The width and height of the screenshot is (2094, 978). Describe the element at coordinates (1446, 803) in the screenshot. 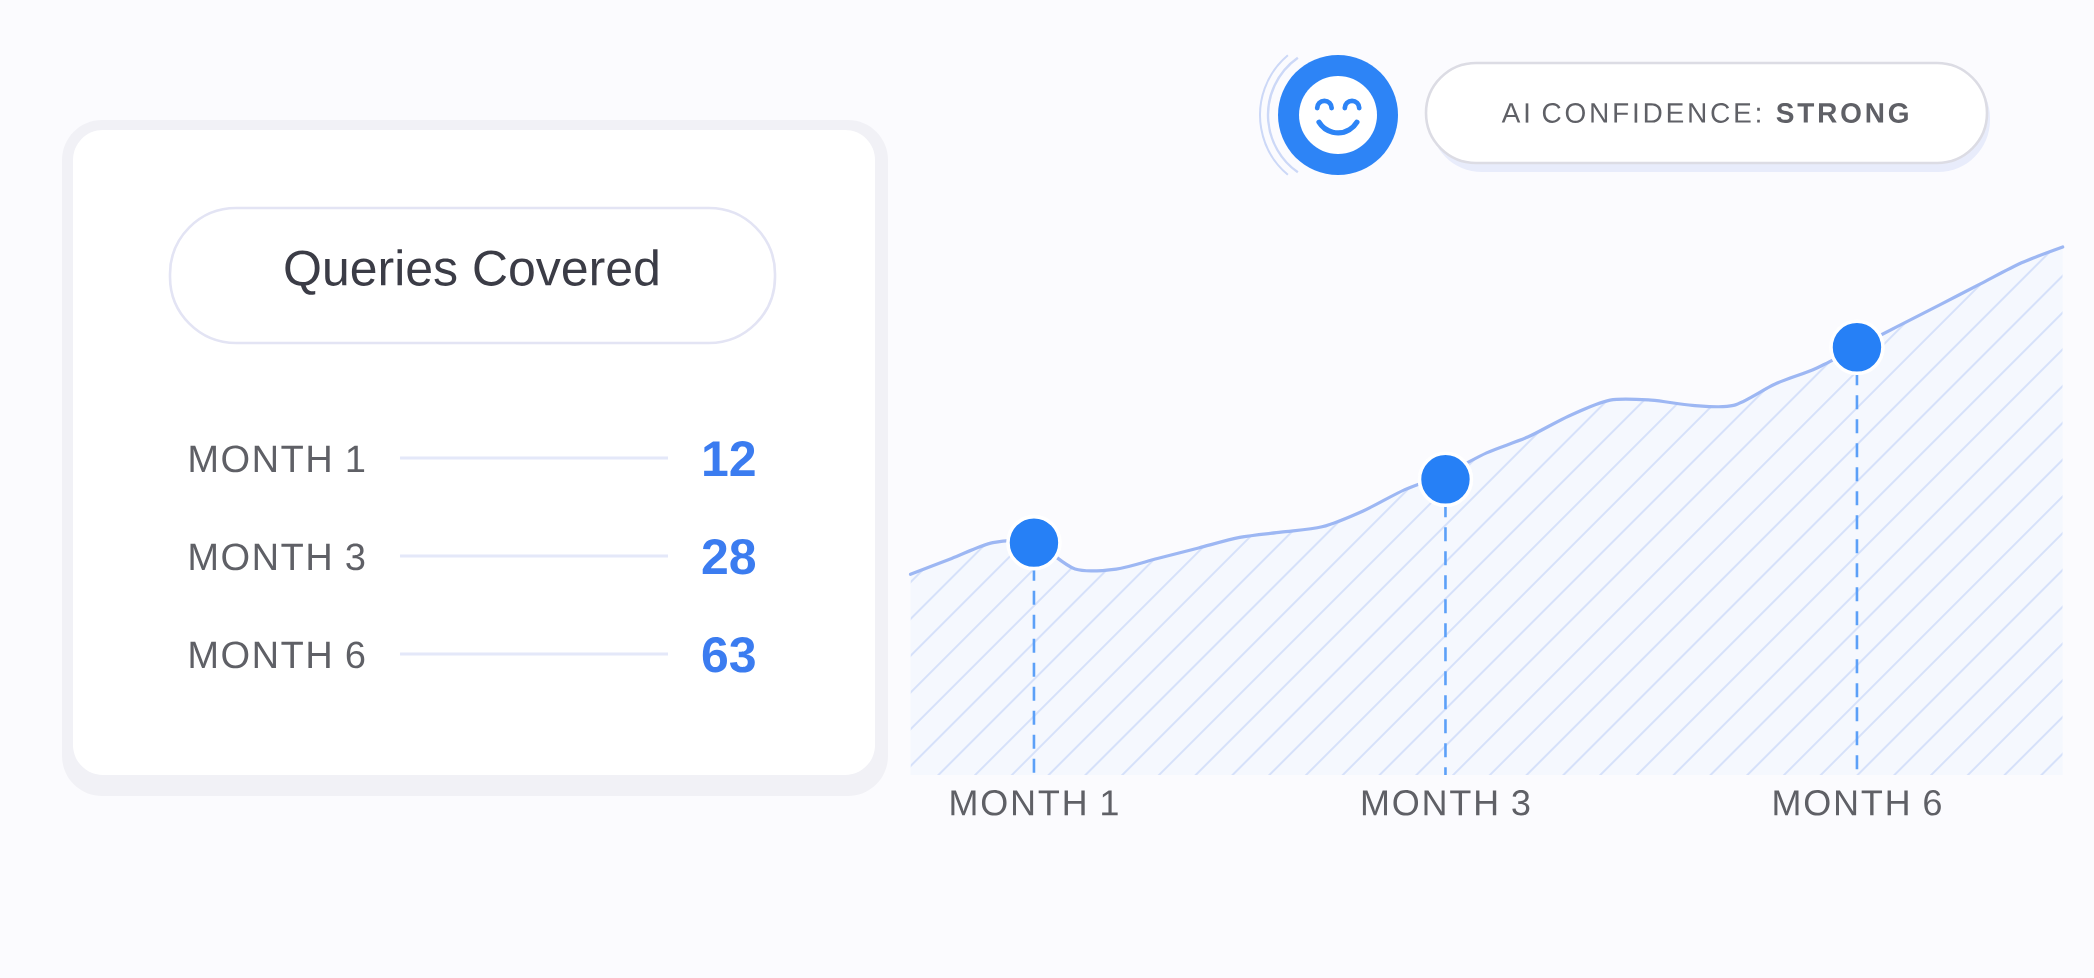

I see `x-tick-label: MONTH 3` at that location.